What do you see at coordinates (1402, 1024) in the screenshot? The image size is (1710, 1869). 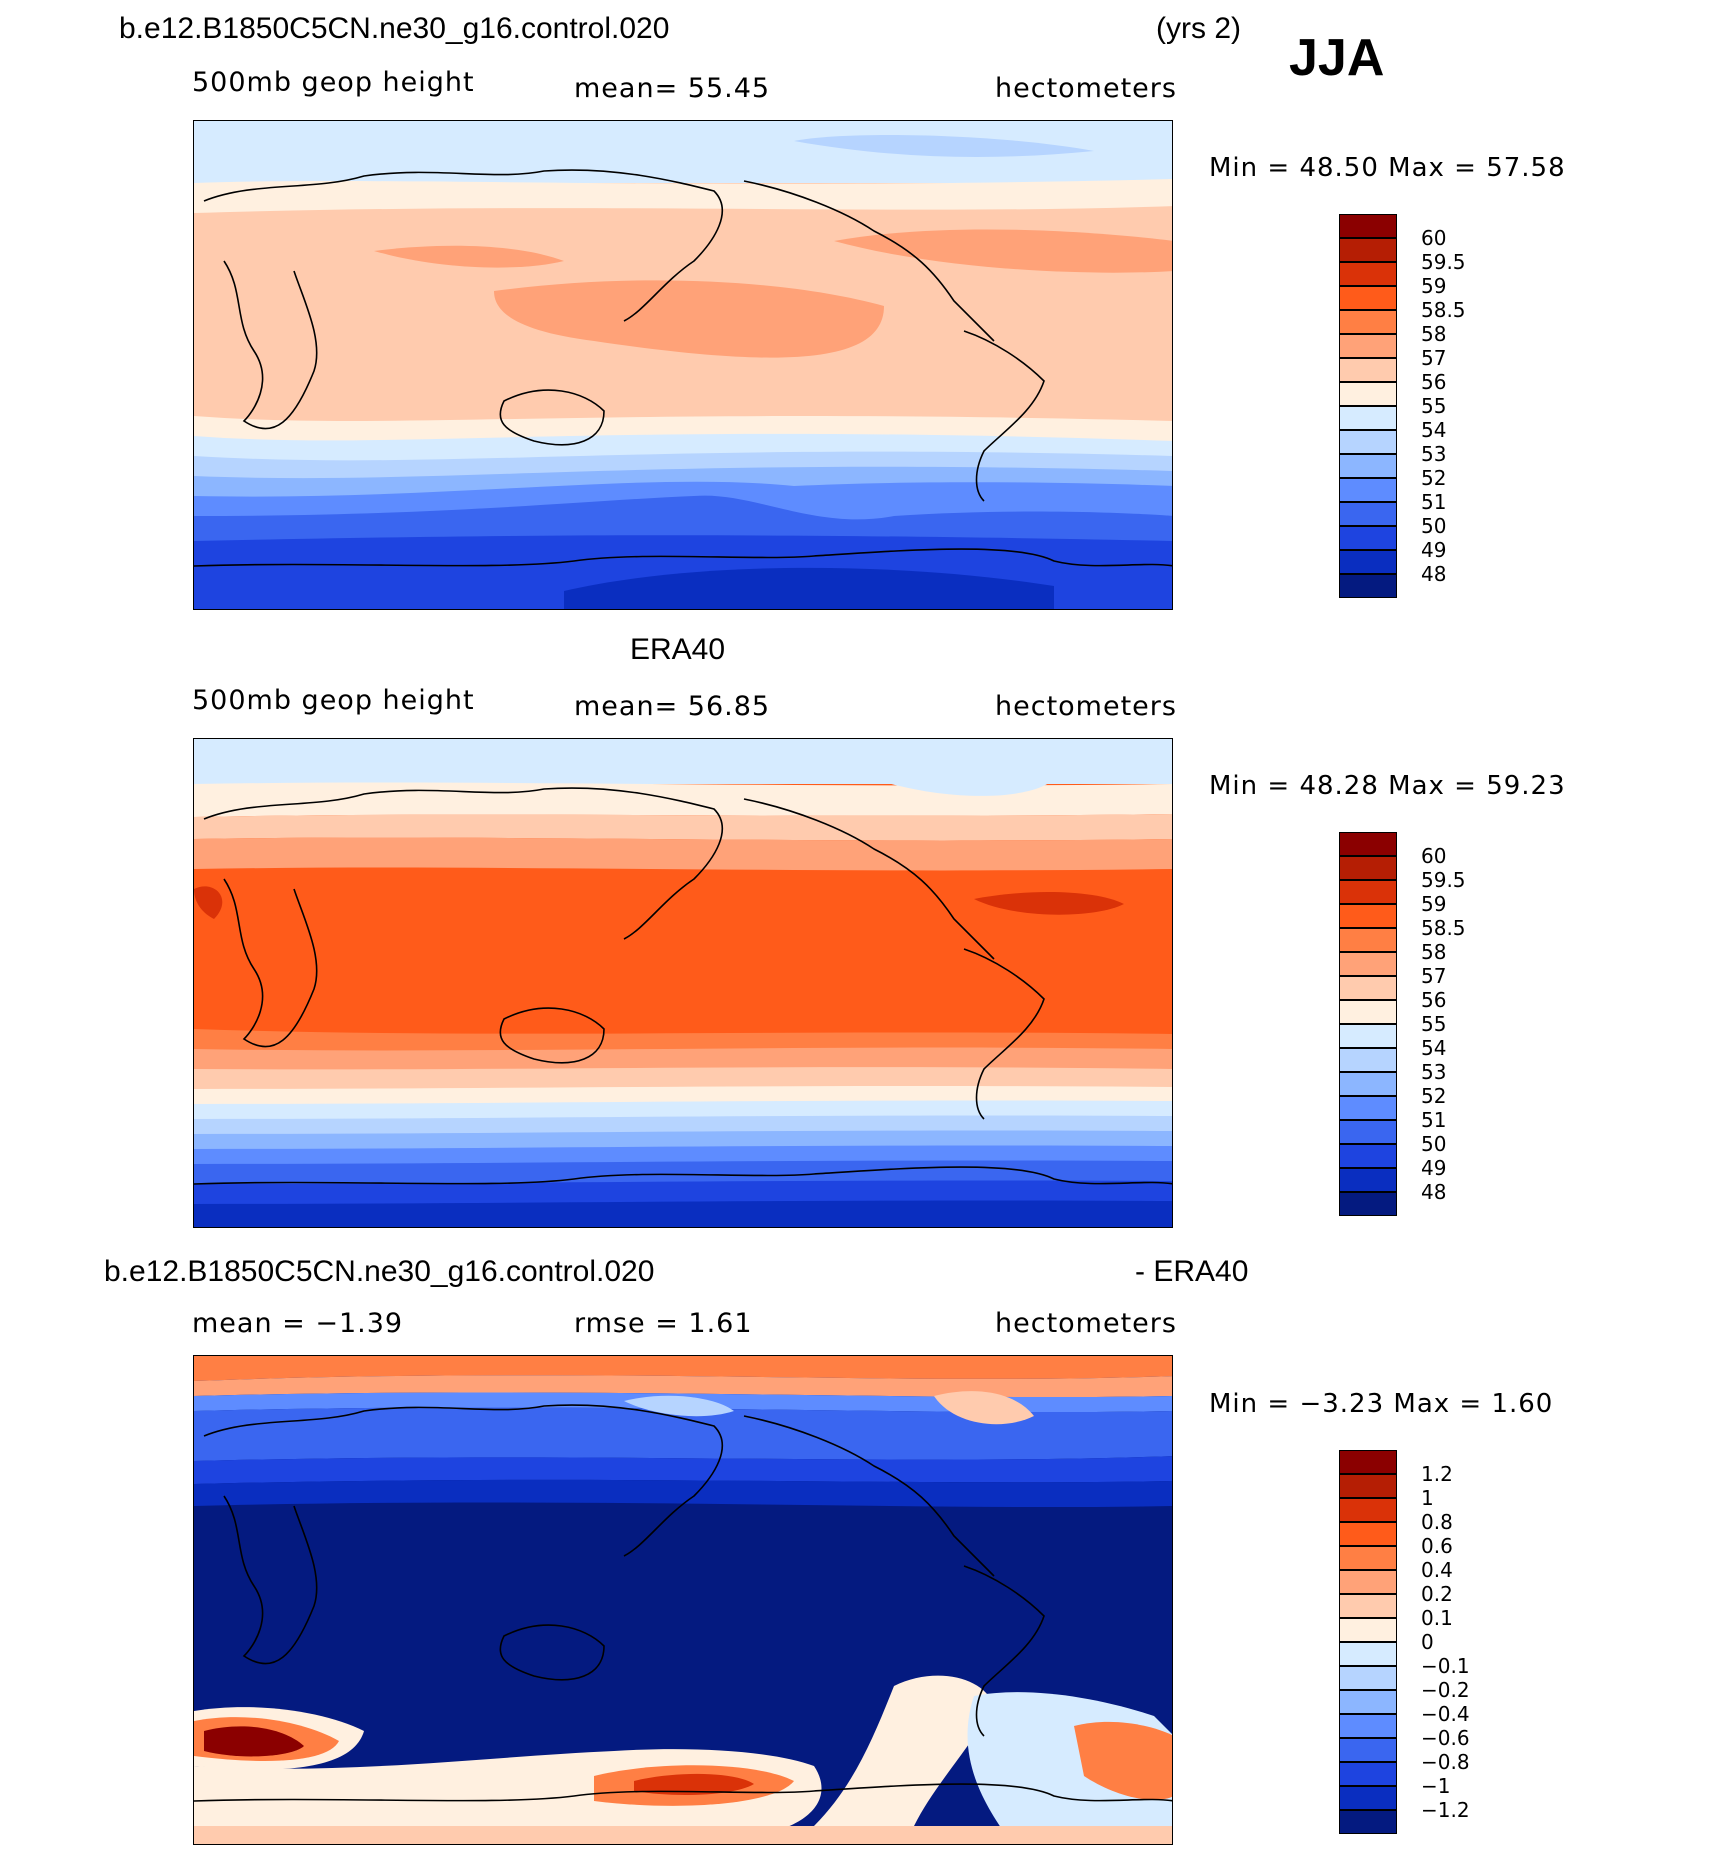 I see `panel2-colorbar: 60 59.5 59 58.5 58 57 56 55 54 53 52 51 50 49 48` at bounding box center [1402, 1024].